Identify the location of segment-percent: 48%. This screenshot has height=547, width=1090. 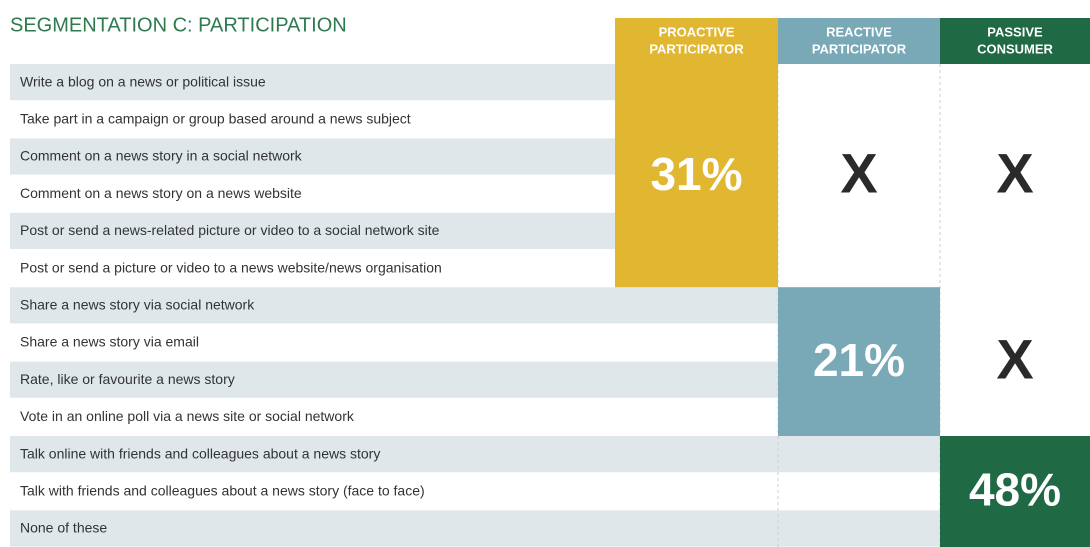
(1015, 490).